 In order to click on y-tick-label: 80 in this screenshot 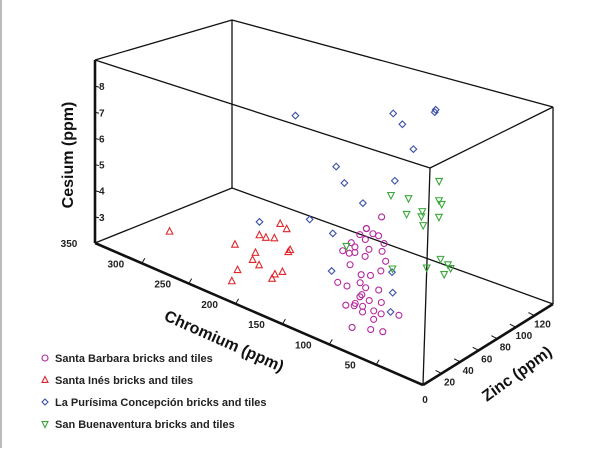, I will do `click(506, 348)`.